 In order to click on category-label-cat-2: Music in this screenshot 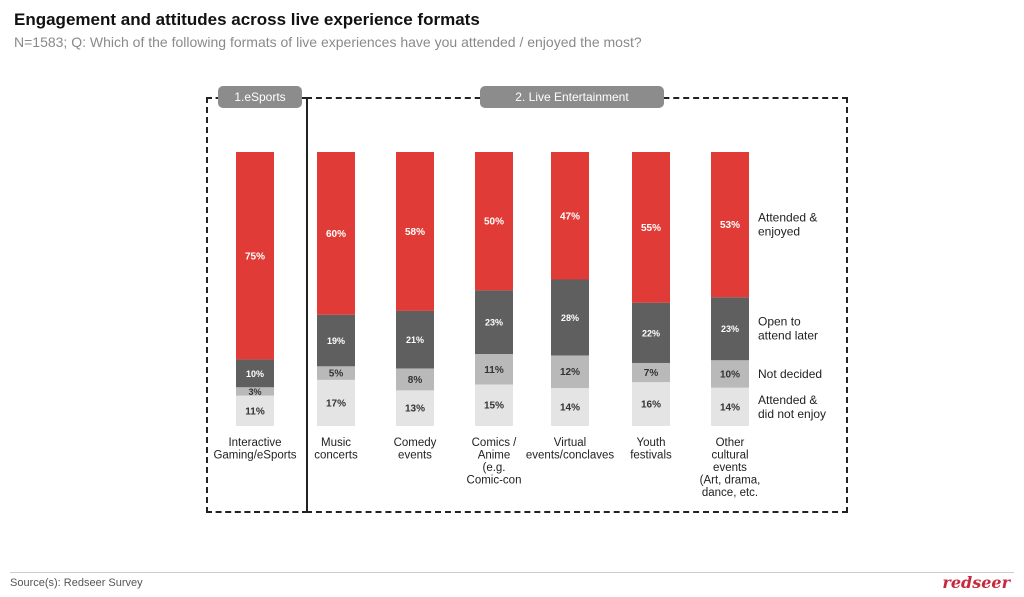, I will do `click(336, 443)`.